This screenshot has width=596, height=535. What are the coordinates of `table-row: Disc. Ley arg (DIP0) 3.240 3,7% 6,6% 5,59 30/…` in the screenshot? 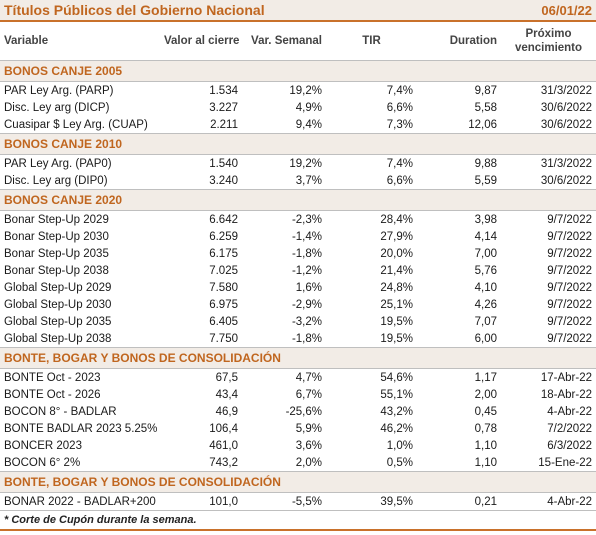 It's located at (298, 181).